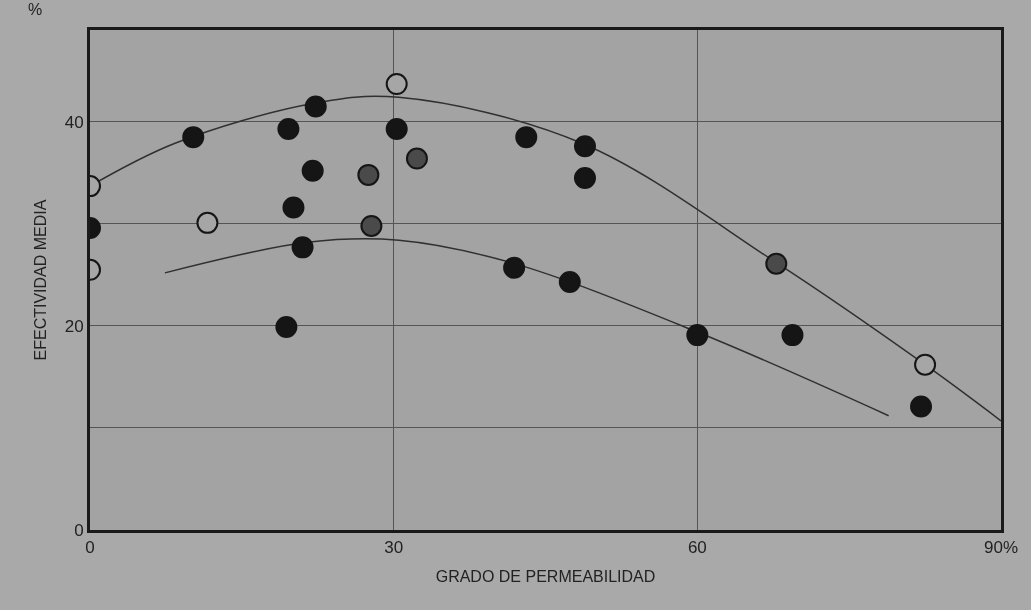 Image resolution: width=1031 pixels, height=610 pixels. What do you see at coordinates (697, 548) in the screenshot?
I see `x-tick-label: 60` at bounding box center [697, 548].